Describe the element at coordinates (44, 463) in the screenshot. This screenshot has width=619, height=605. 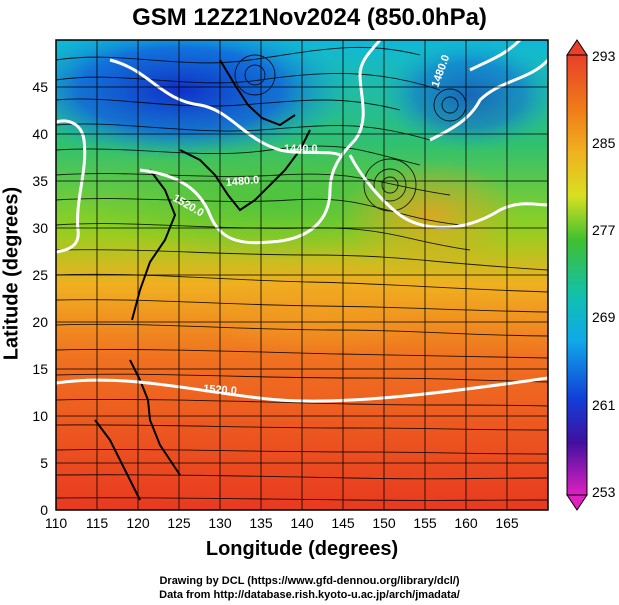
I see `y-tick-label: 5` at that location.